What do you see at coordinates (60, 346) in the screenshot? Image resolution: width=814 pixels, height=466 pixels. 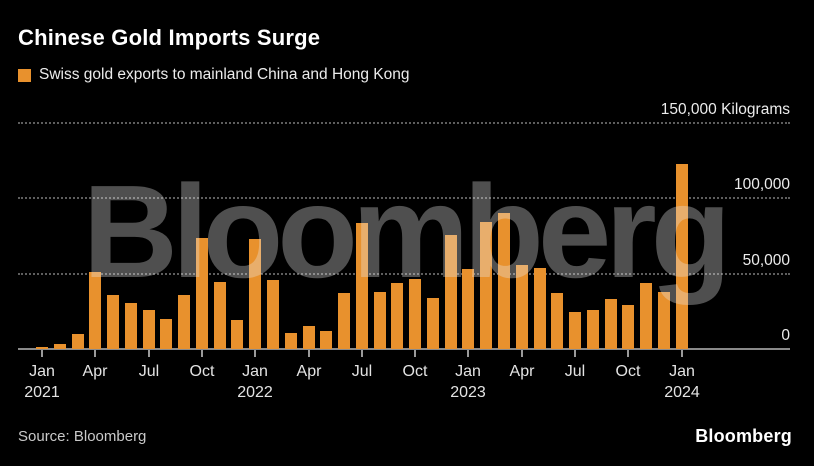 I see `bar-feb-2021` at bounding box center [60, 346].